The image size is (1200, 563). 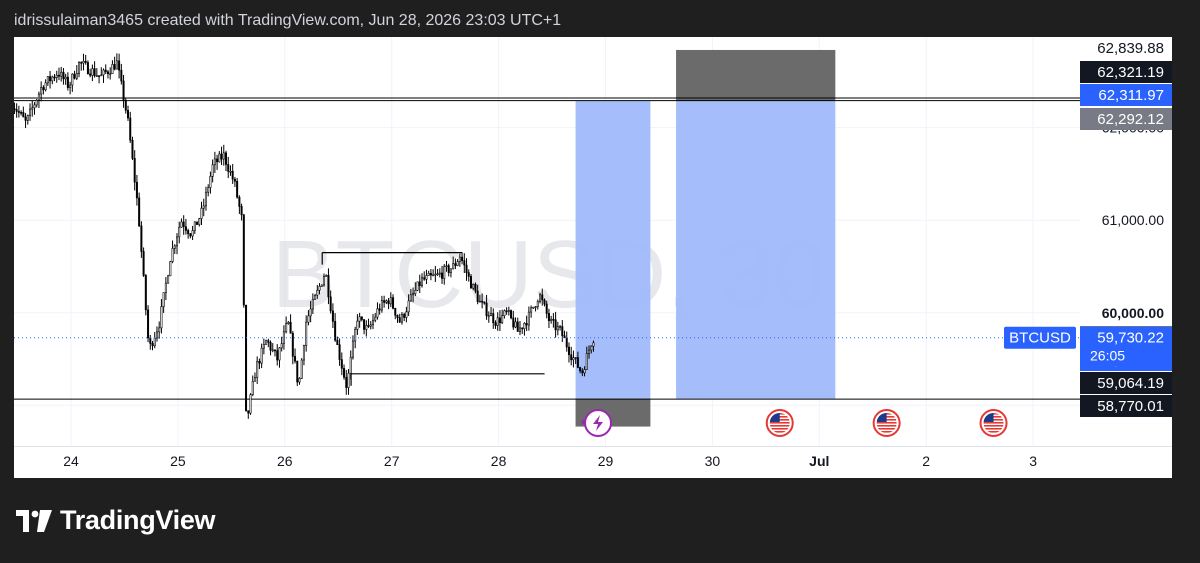 I want to click on position-zones, so click(x=705, y=238).